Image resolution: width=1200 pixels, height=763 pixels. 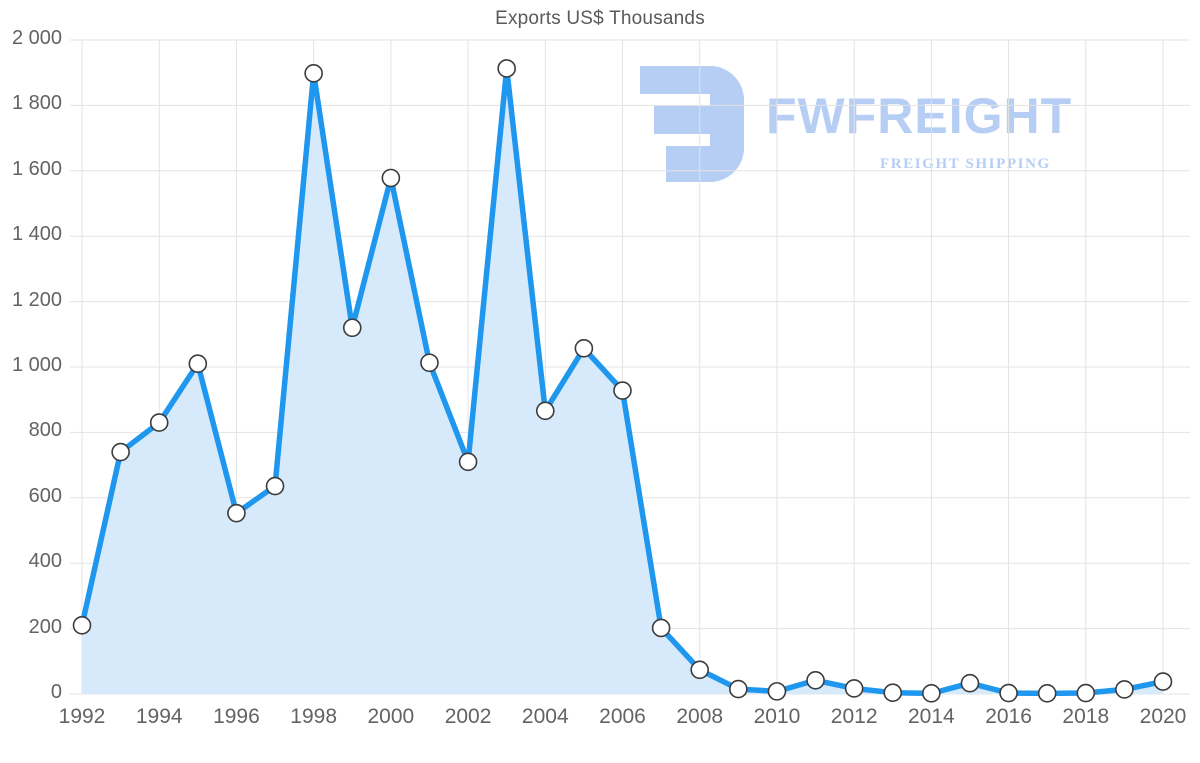 What do you see at coordinates (854, 716) in the screenshot?
I see `x-axis-tick-label: 2012` at bounding box center [854, 716].